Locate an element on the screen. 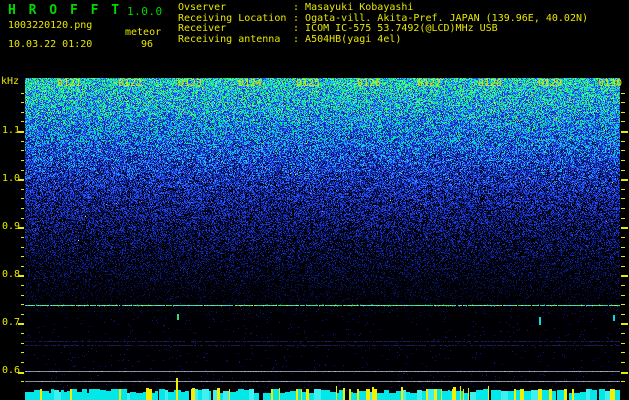 This screenshot has width=629, height=400. freq-axis-label-1.0: 1.0 is located at coordinates (10, 178).